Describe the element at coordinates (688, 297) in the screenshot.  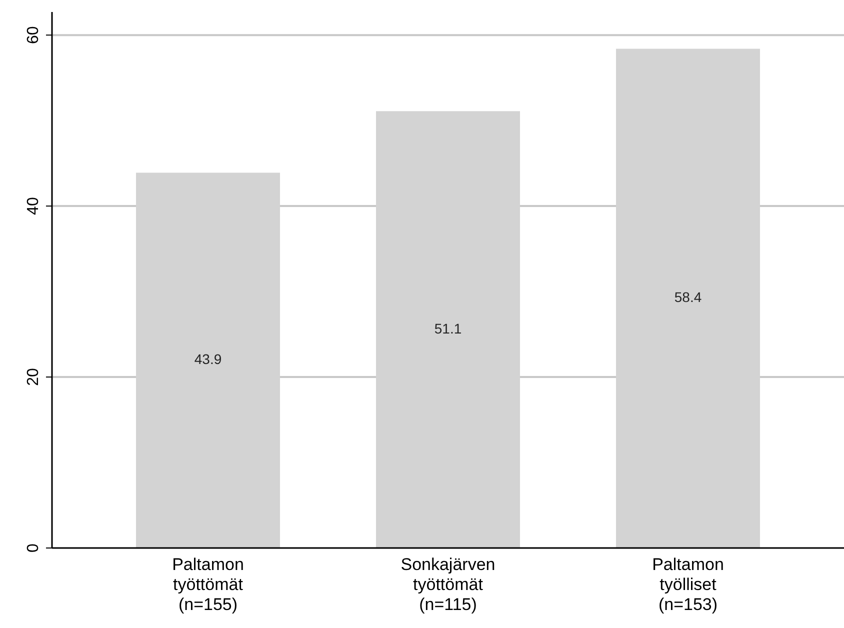
I see `data-label: 58.4` at that location.